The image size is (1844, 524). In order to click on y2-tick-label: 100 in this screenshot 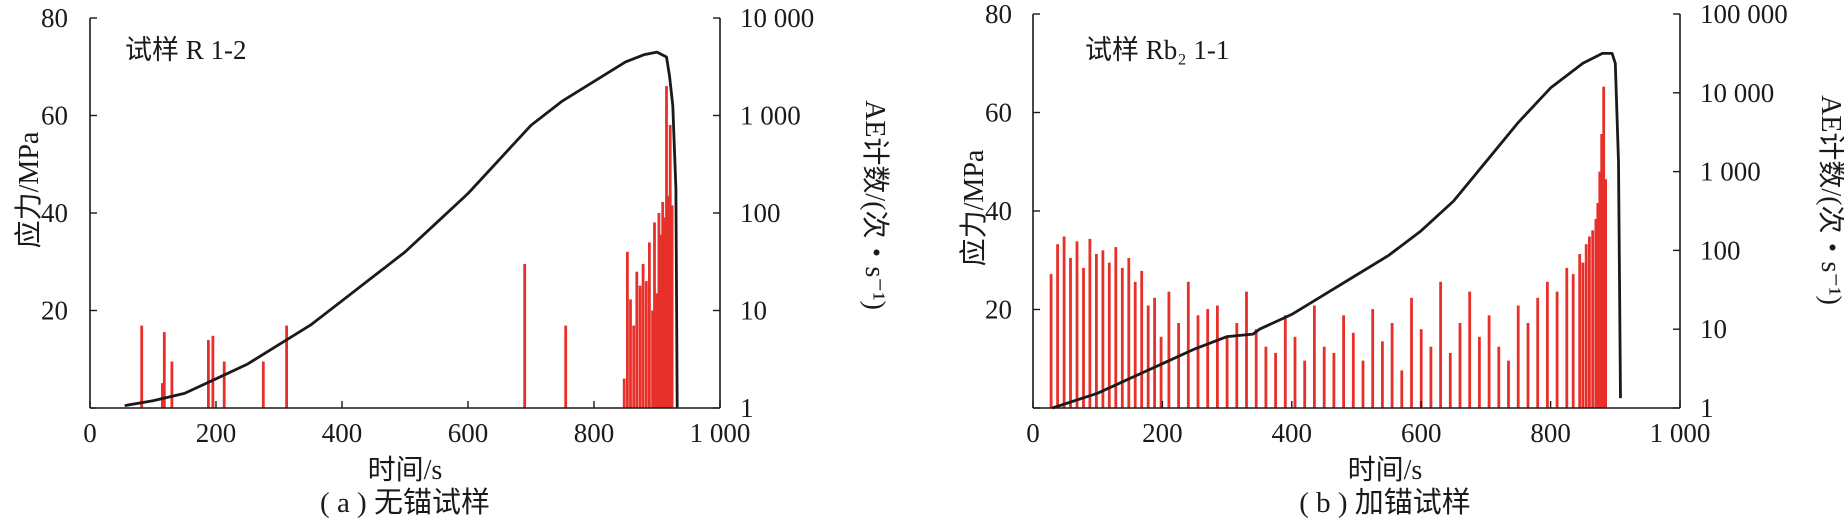, I will do `click(1720, 250)`.